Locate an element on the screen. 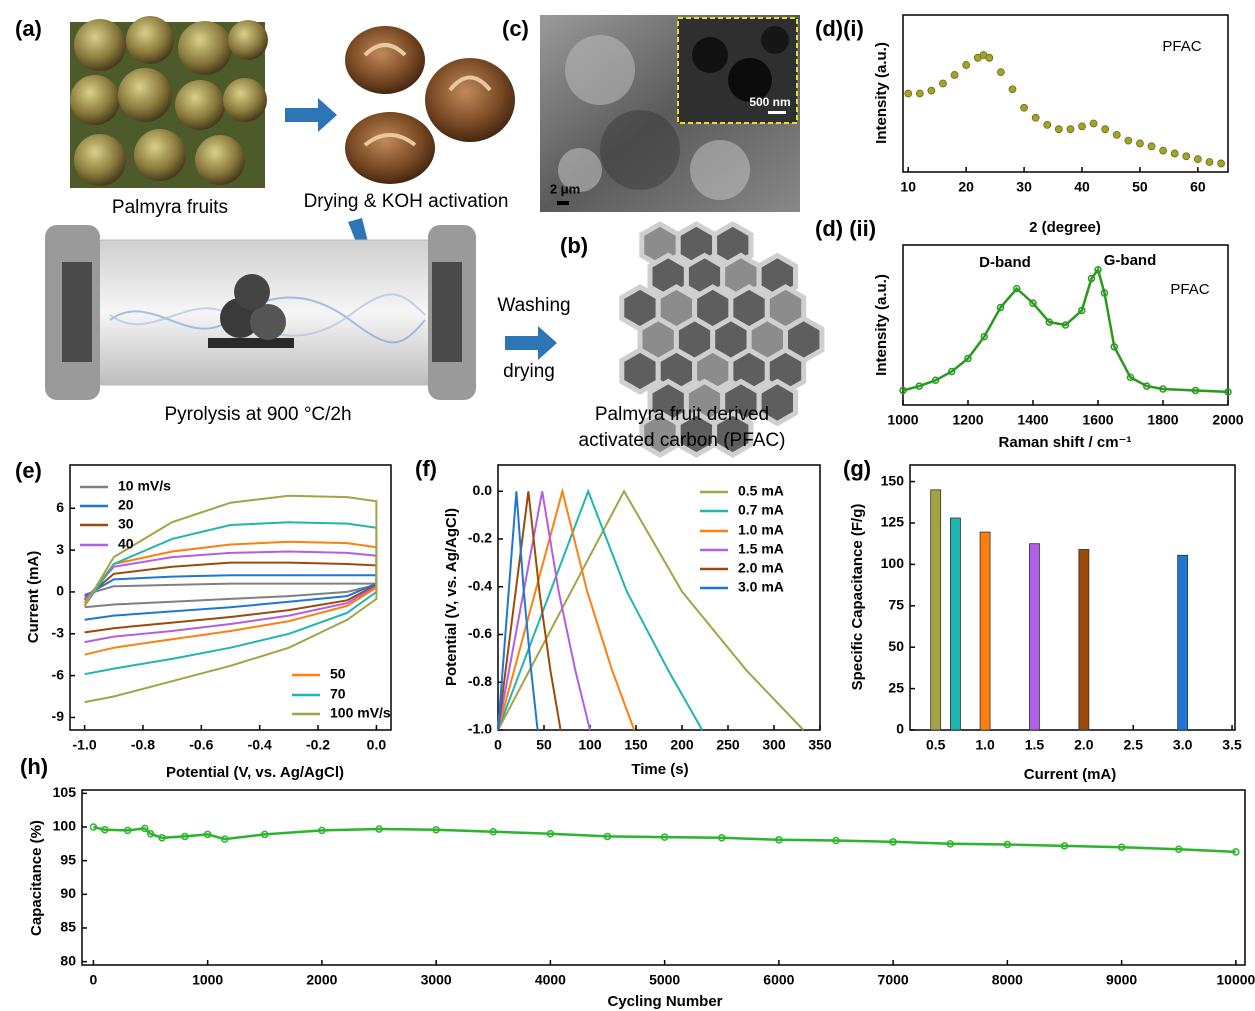 The height and width of the screenshot is (1011, 1255). y-axis-label: Intensity (a.u.) is located at coordinates (881, 325).